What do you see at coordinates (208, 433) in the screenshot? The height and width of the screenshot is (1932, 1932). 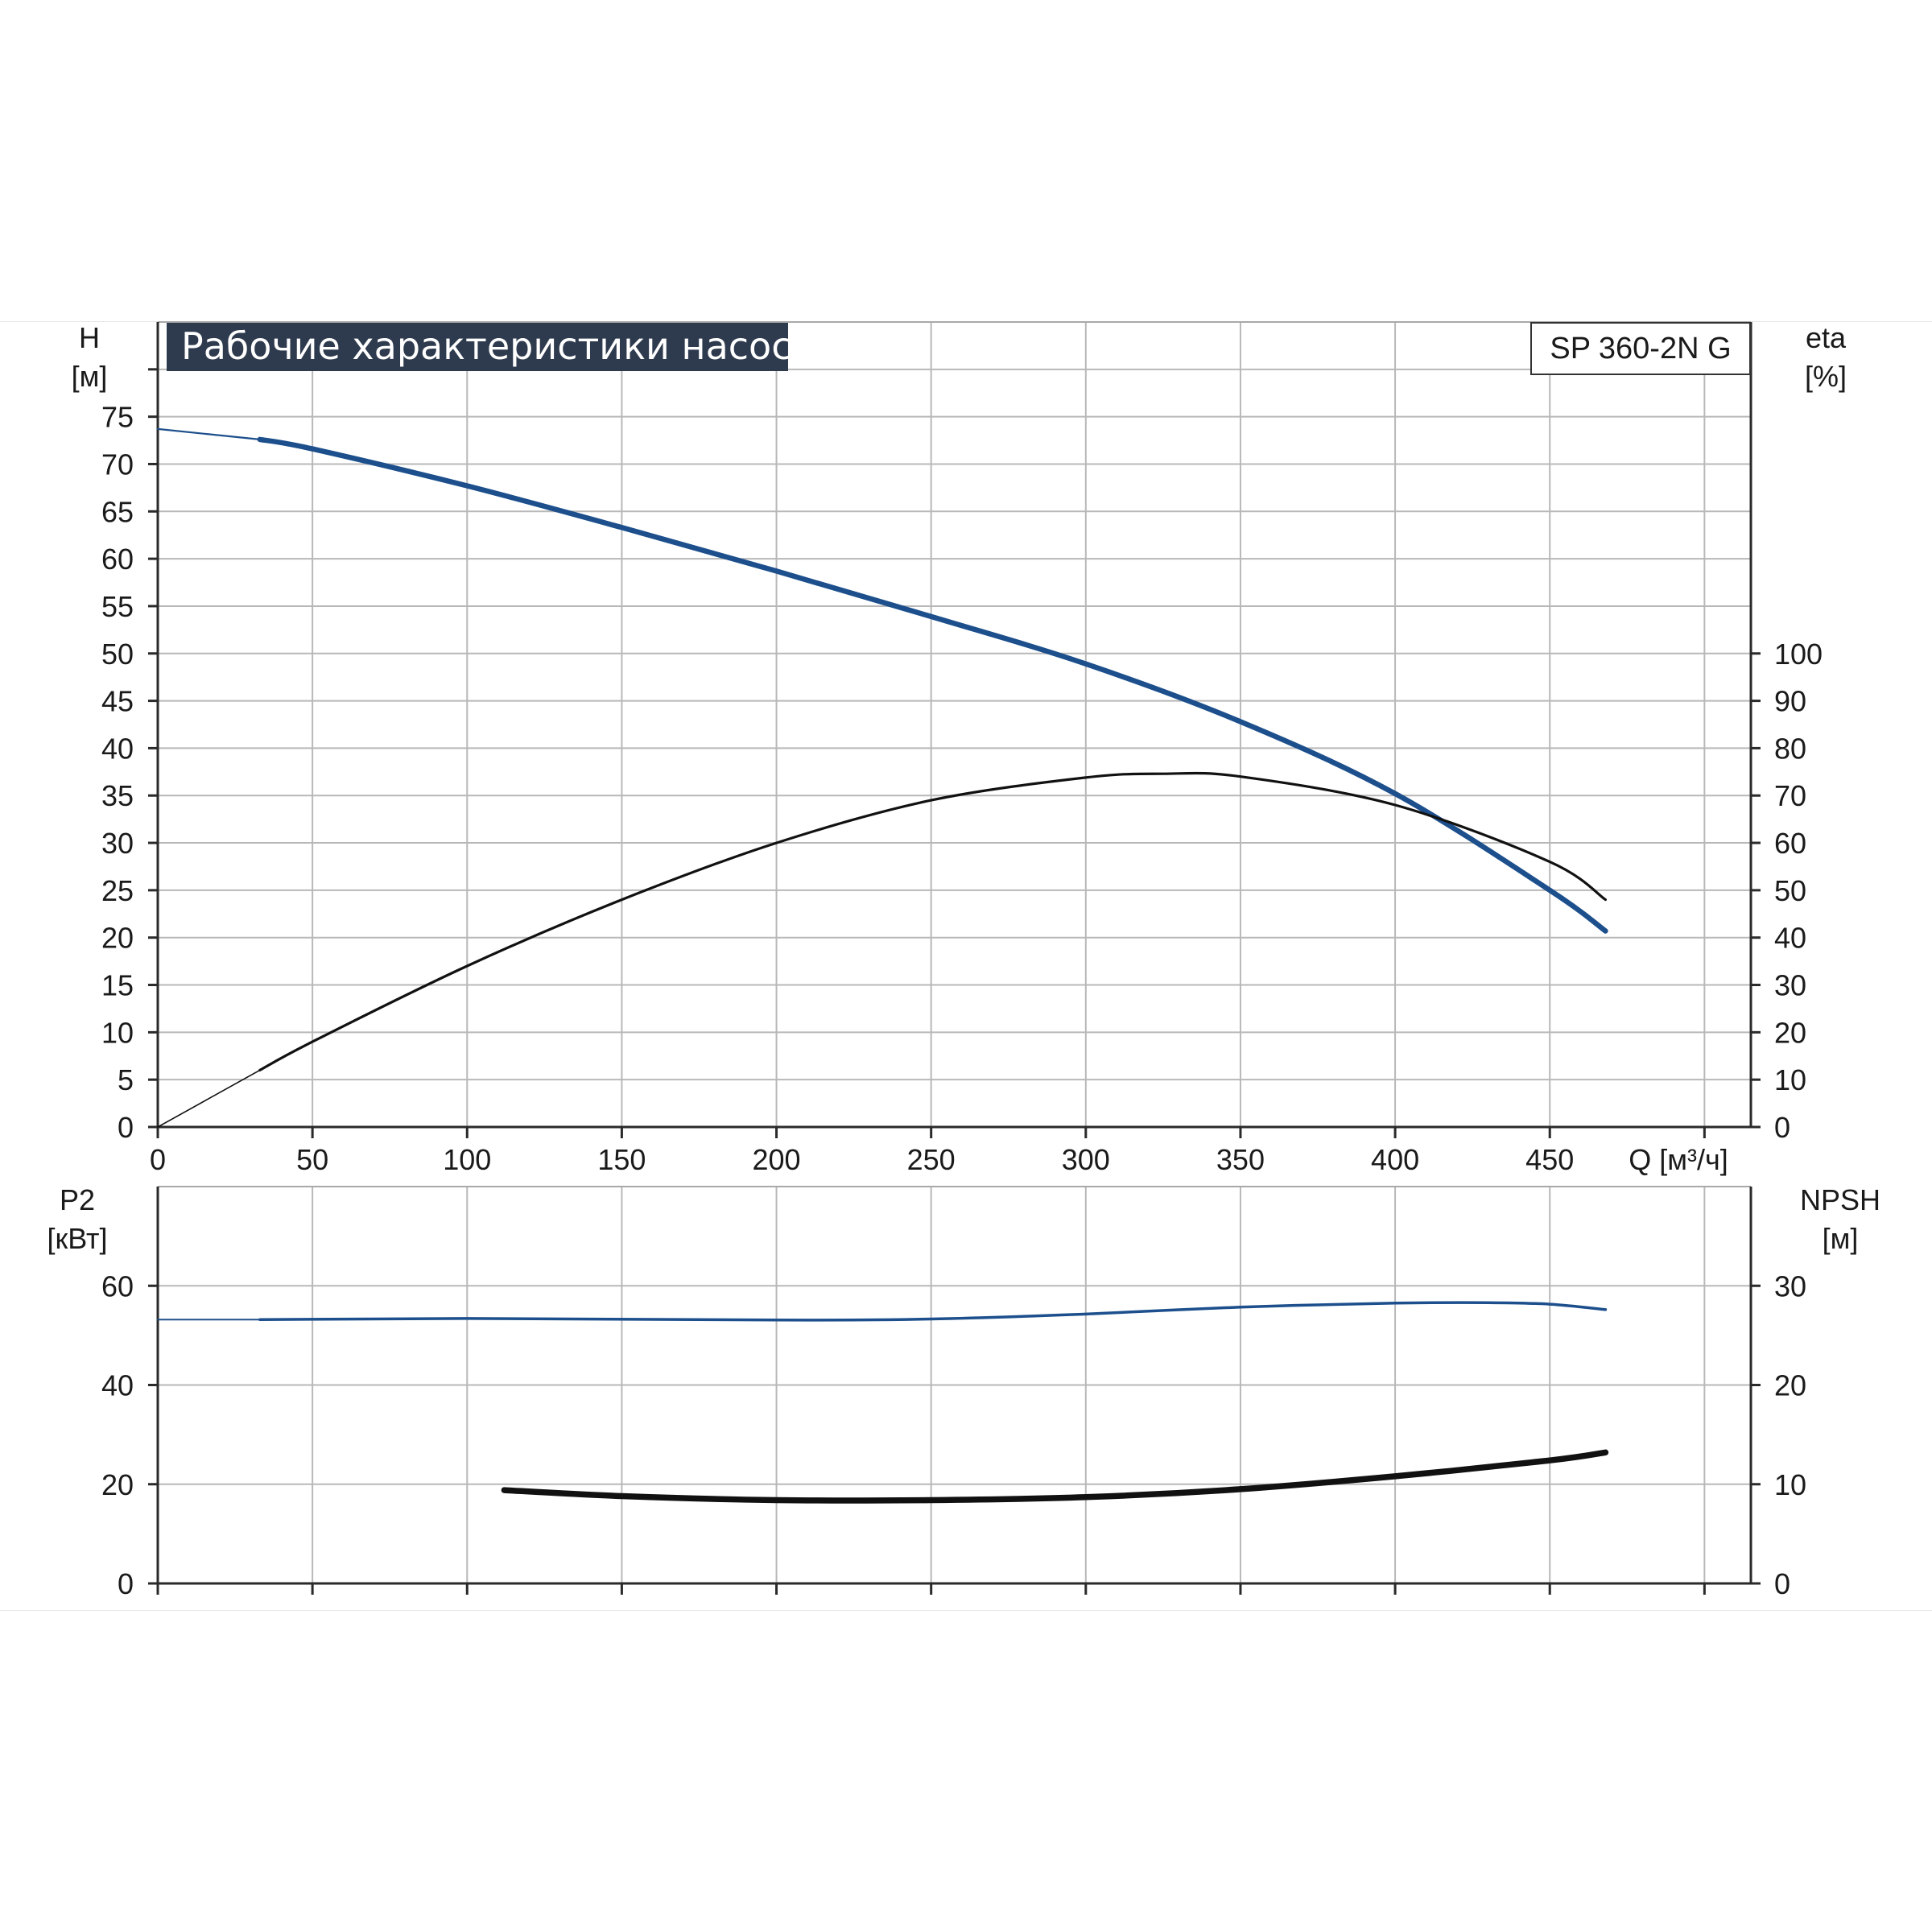 I see `head-curve-extrapolated` at bounding box center [208, 433].